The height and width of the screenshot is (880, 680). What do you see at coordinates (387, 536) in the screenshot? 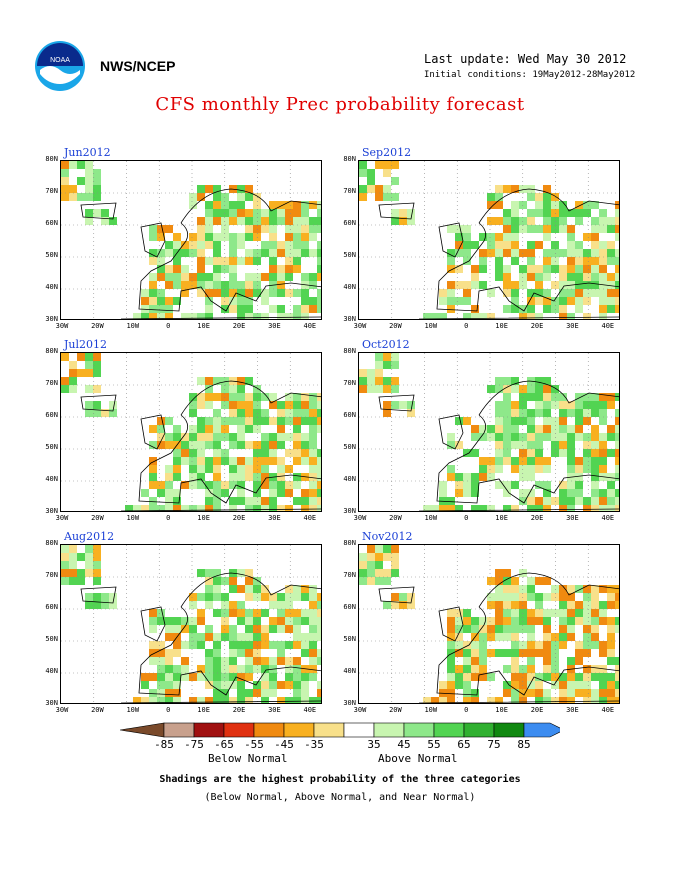
I see `panel-month-label: Nov2012` at bounding box center [387, 536].